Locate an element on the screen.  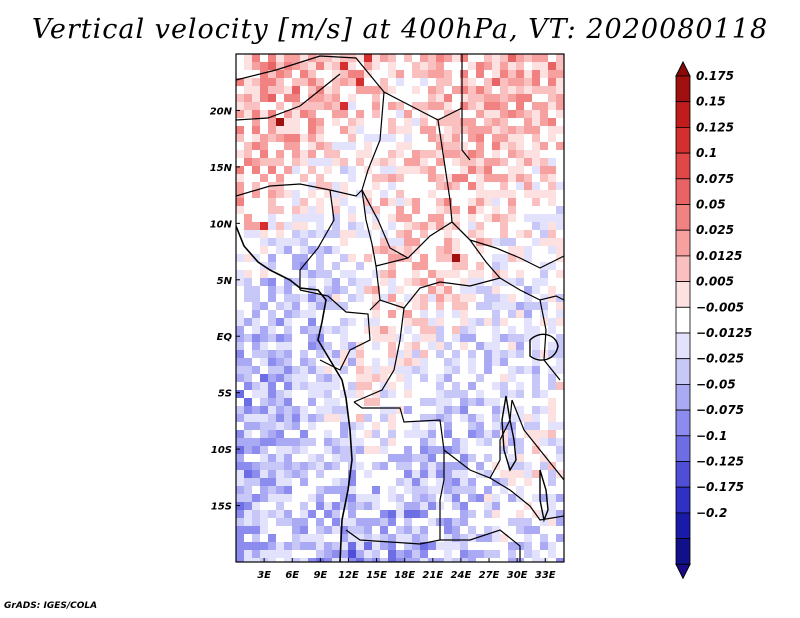
grads-credit: GrADS: IGES/COLA is located at coordinates (51, 606).